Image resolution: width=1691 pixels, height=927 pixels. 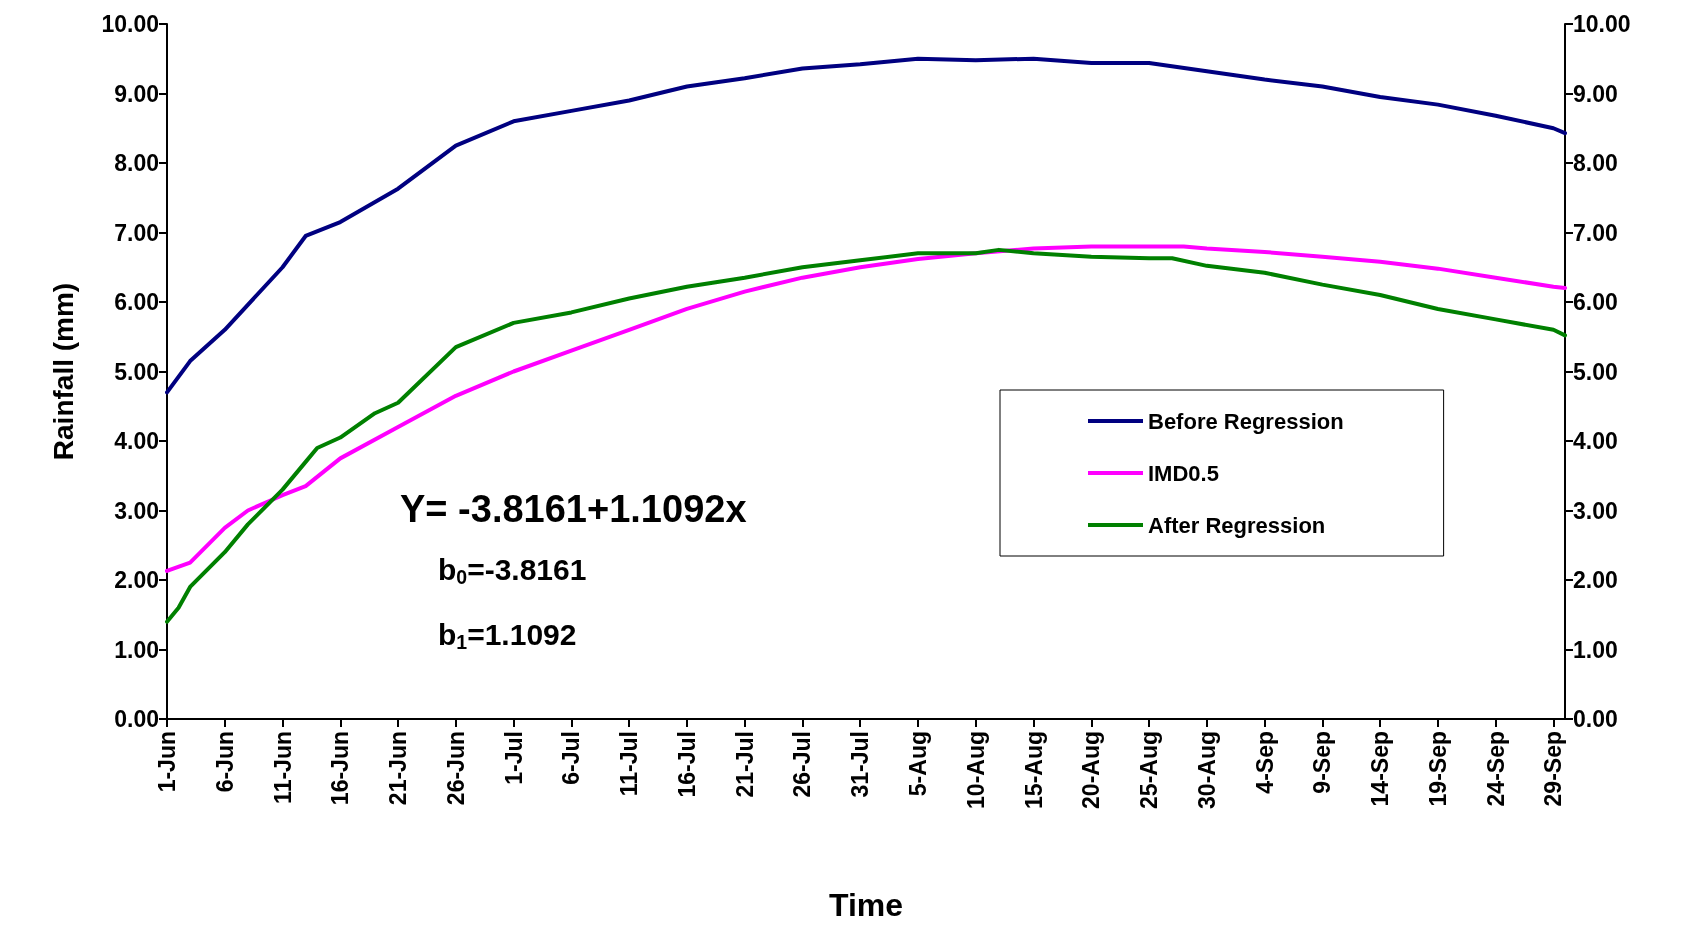 What do you see at coordinates (629, 764) in the screenshot?
I see `x-tick-label: 11-Jul` at bounding box center [629, 764].